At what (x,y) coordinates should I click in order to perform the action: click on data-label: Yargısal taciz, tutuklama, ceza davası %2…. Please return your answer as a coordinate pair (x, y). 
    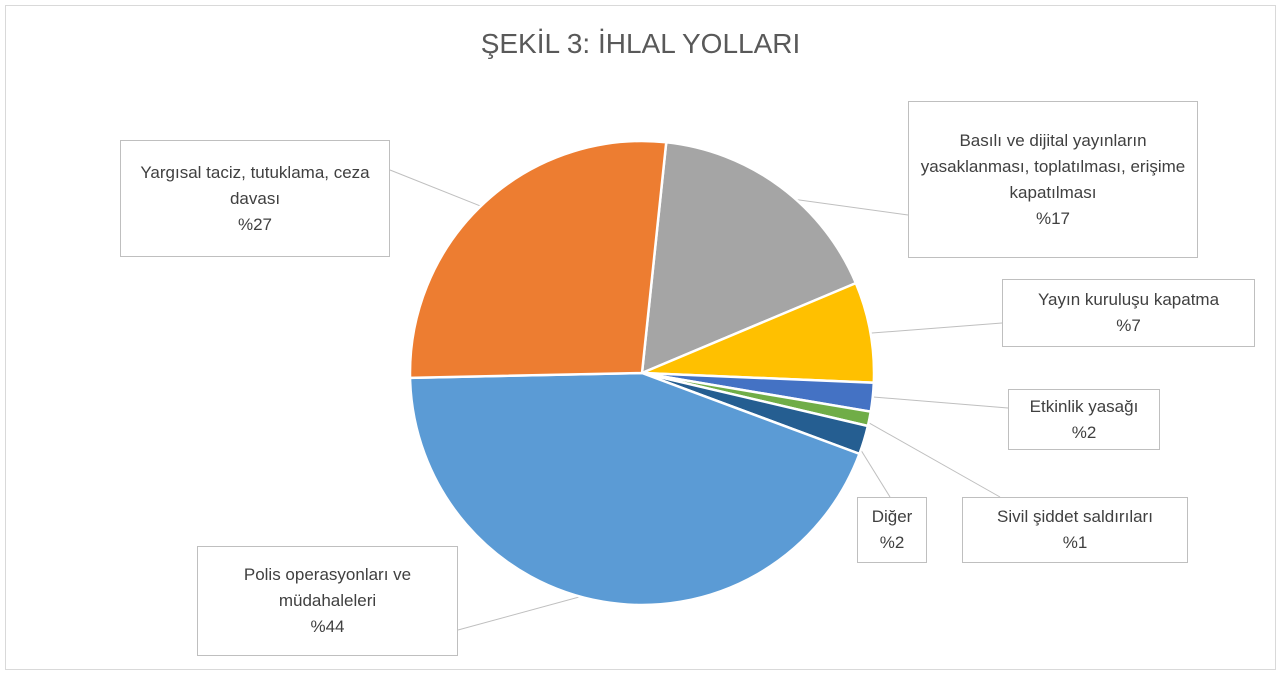
    Looking at the image, I should click on (255, 198).